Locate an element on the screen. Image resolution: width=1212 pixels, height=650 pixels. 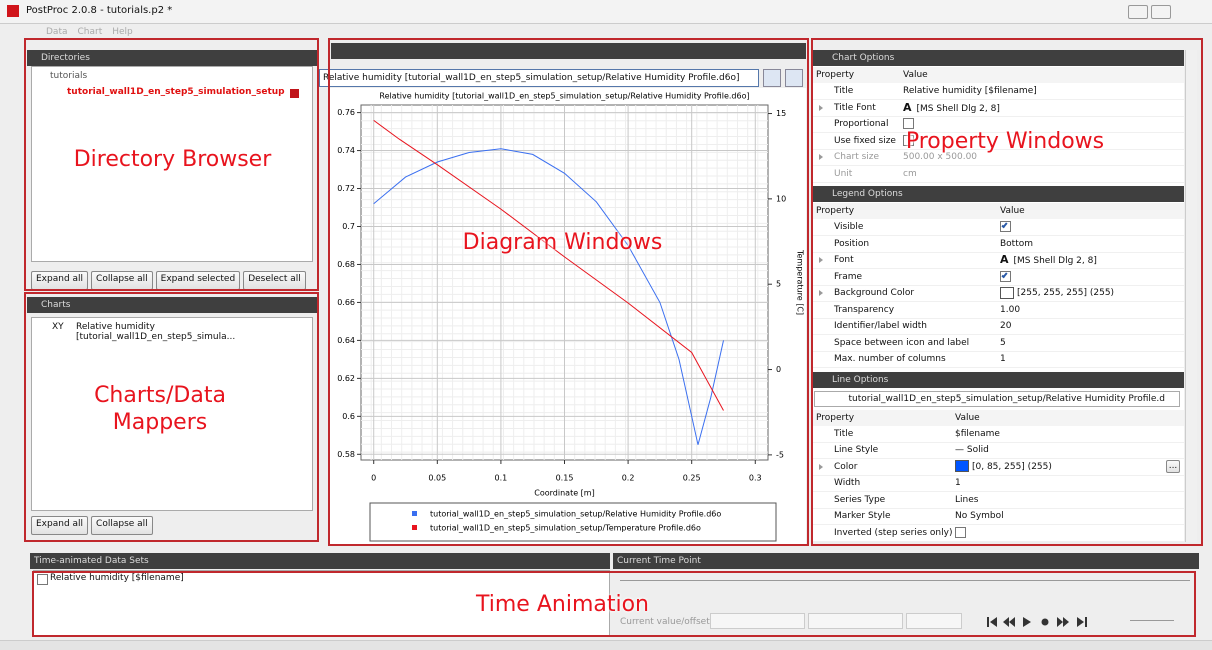
property-value: Lines is located at coordinates (966, 500).